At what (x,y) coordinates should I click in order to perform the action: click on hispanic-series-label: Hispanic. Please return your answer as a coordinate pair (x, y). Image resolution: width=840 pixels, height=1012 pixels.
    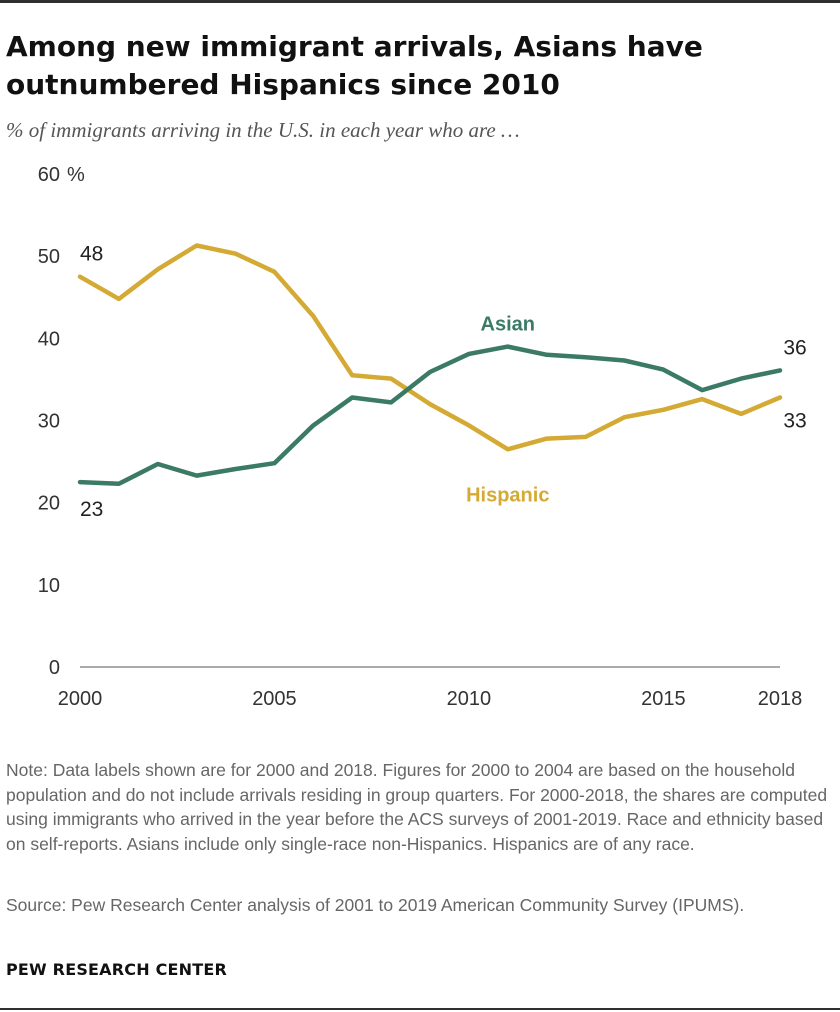
    Looking at the image, I should click on (507, 495).